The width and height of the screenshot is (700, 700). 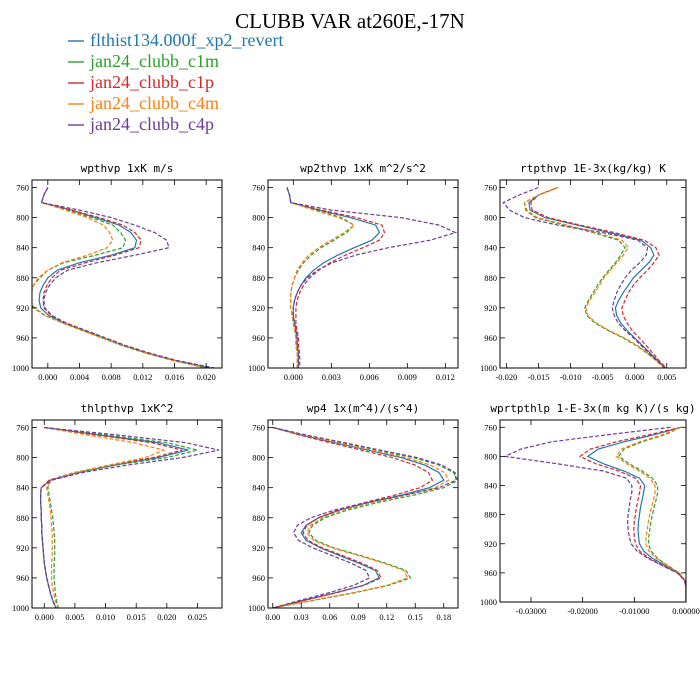 What do you see at coordinates (301, 617) in the screenshot?
I see `x-tick-label: 0.03` at bounding box center [301, 617].